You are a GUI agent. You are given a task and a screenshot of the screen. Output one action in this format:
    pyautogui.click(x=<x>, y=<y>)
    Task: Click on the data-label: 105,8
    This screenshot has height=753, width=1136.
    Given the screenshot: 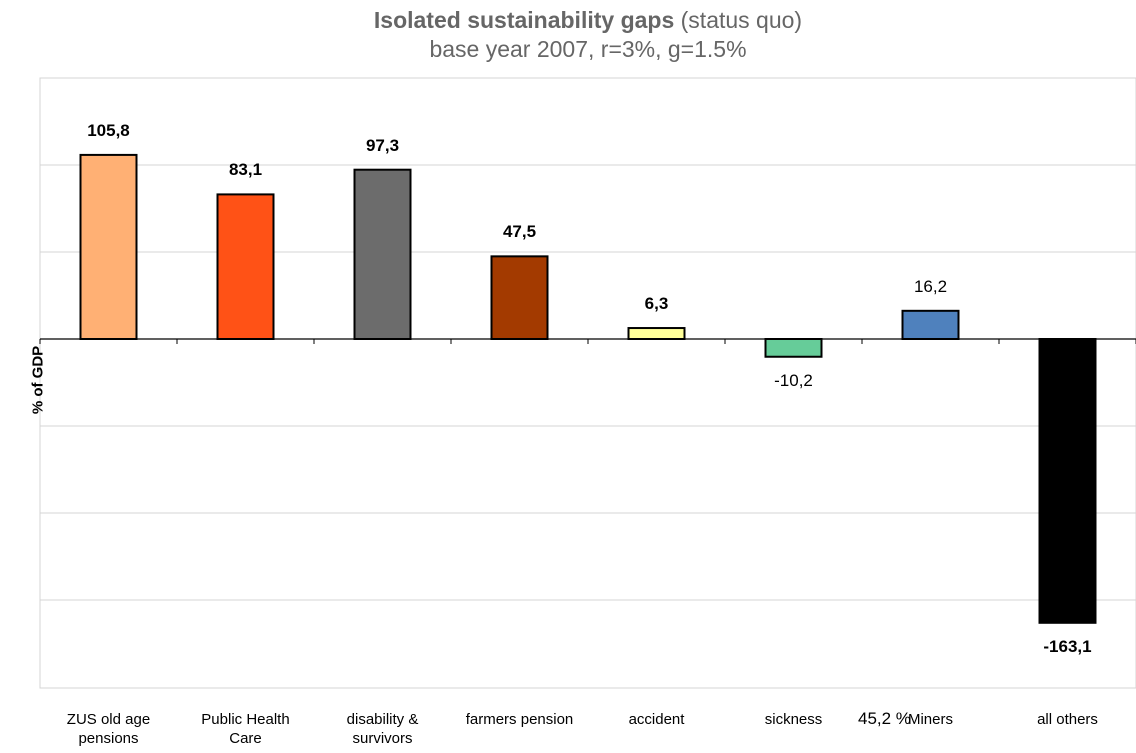 What is the action you would take?
    pyautogui.click(x=108, y=130)
    